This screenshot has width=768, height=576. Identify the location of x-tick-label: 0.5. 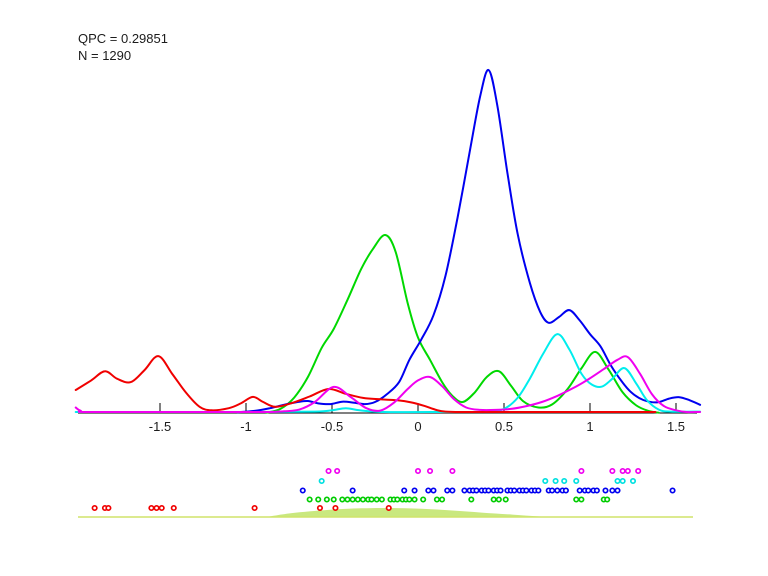
(504, 426).